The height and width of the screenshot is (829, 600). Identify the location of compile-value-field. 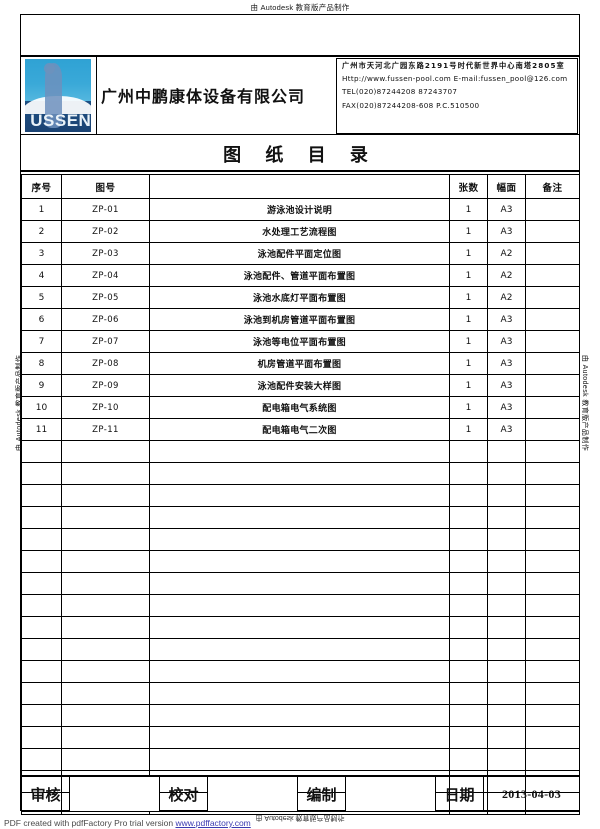
(390, 794).